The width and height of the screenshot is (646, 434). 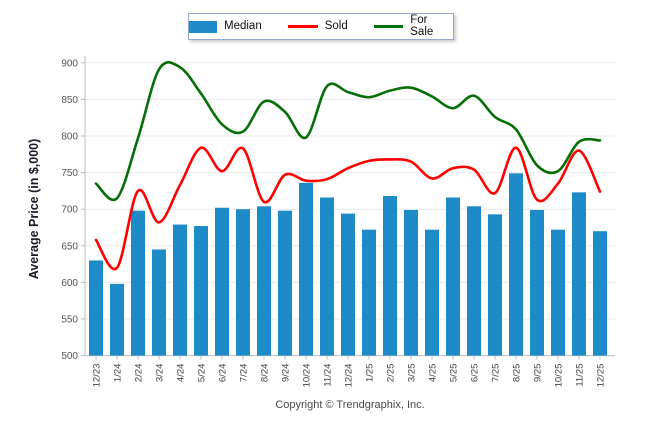 I want to click on chart-legend: Median Sold For Sale, so click(x=321, y=26).